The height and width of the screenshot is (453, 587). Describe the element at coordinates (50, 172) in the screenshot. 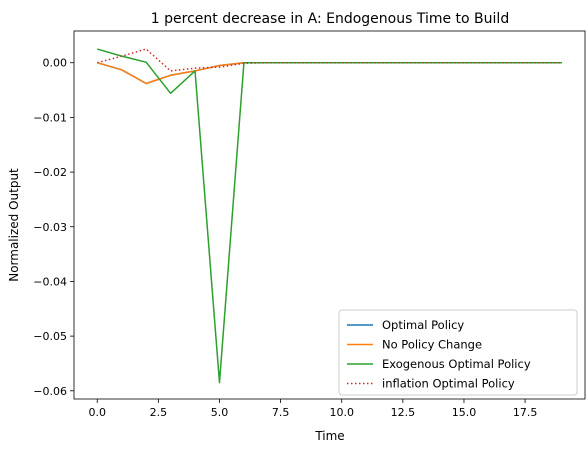

I see `y-tick-label: −0.02` at that location.